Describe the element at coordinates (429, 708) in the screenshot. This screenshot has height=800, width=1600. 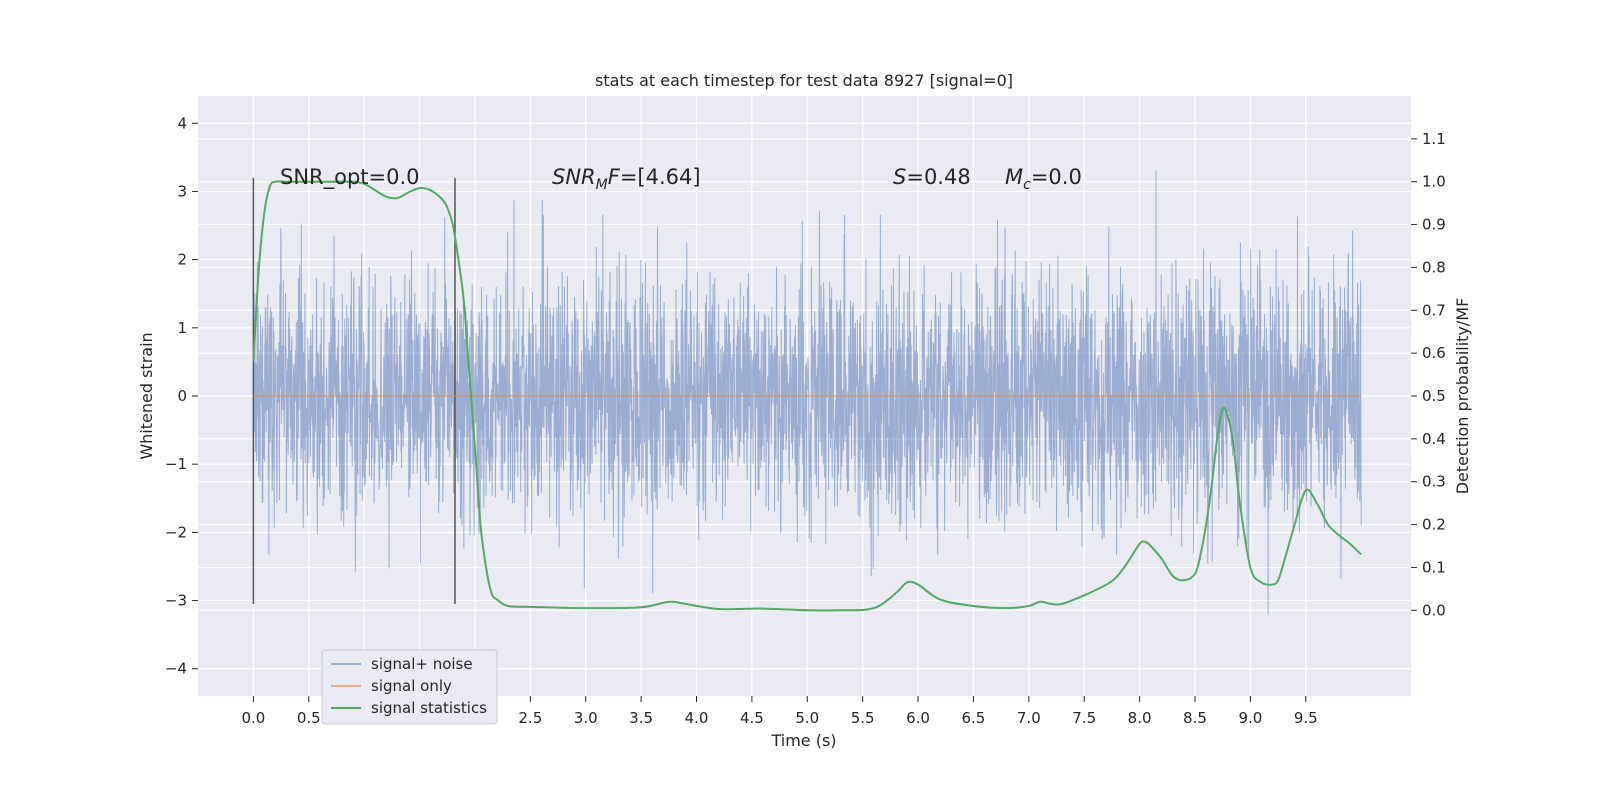
I see `legend-label-statistics: signal statistics` at that location.